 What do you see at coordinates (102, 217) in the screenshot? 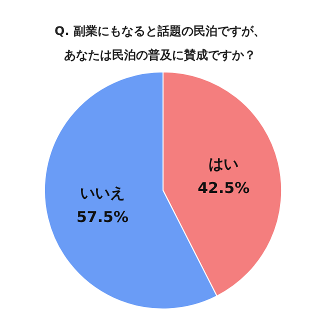
I see `data-label: 57.5%` at bounding box center [102, 217].